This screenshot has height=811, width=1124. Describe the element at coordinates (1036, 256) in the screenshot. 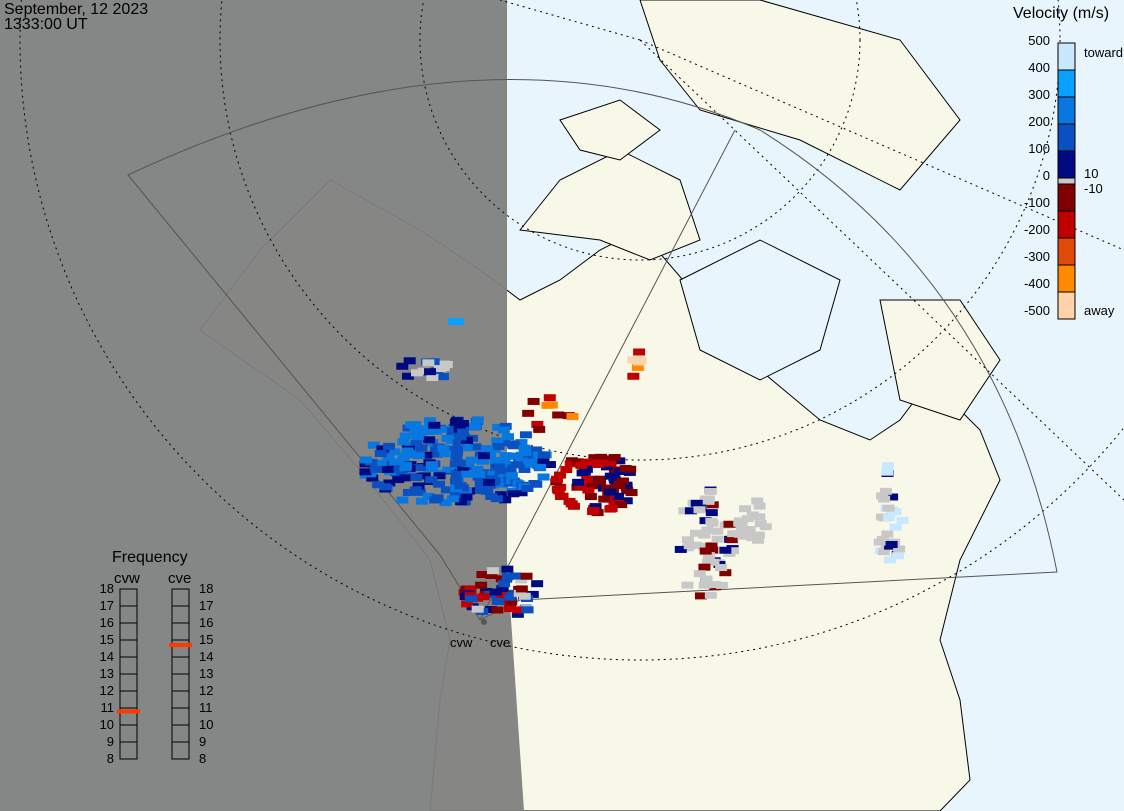

I see `colorbar-tick-label: -300` at that location.